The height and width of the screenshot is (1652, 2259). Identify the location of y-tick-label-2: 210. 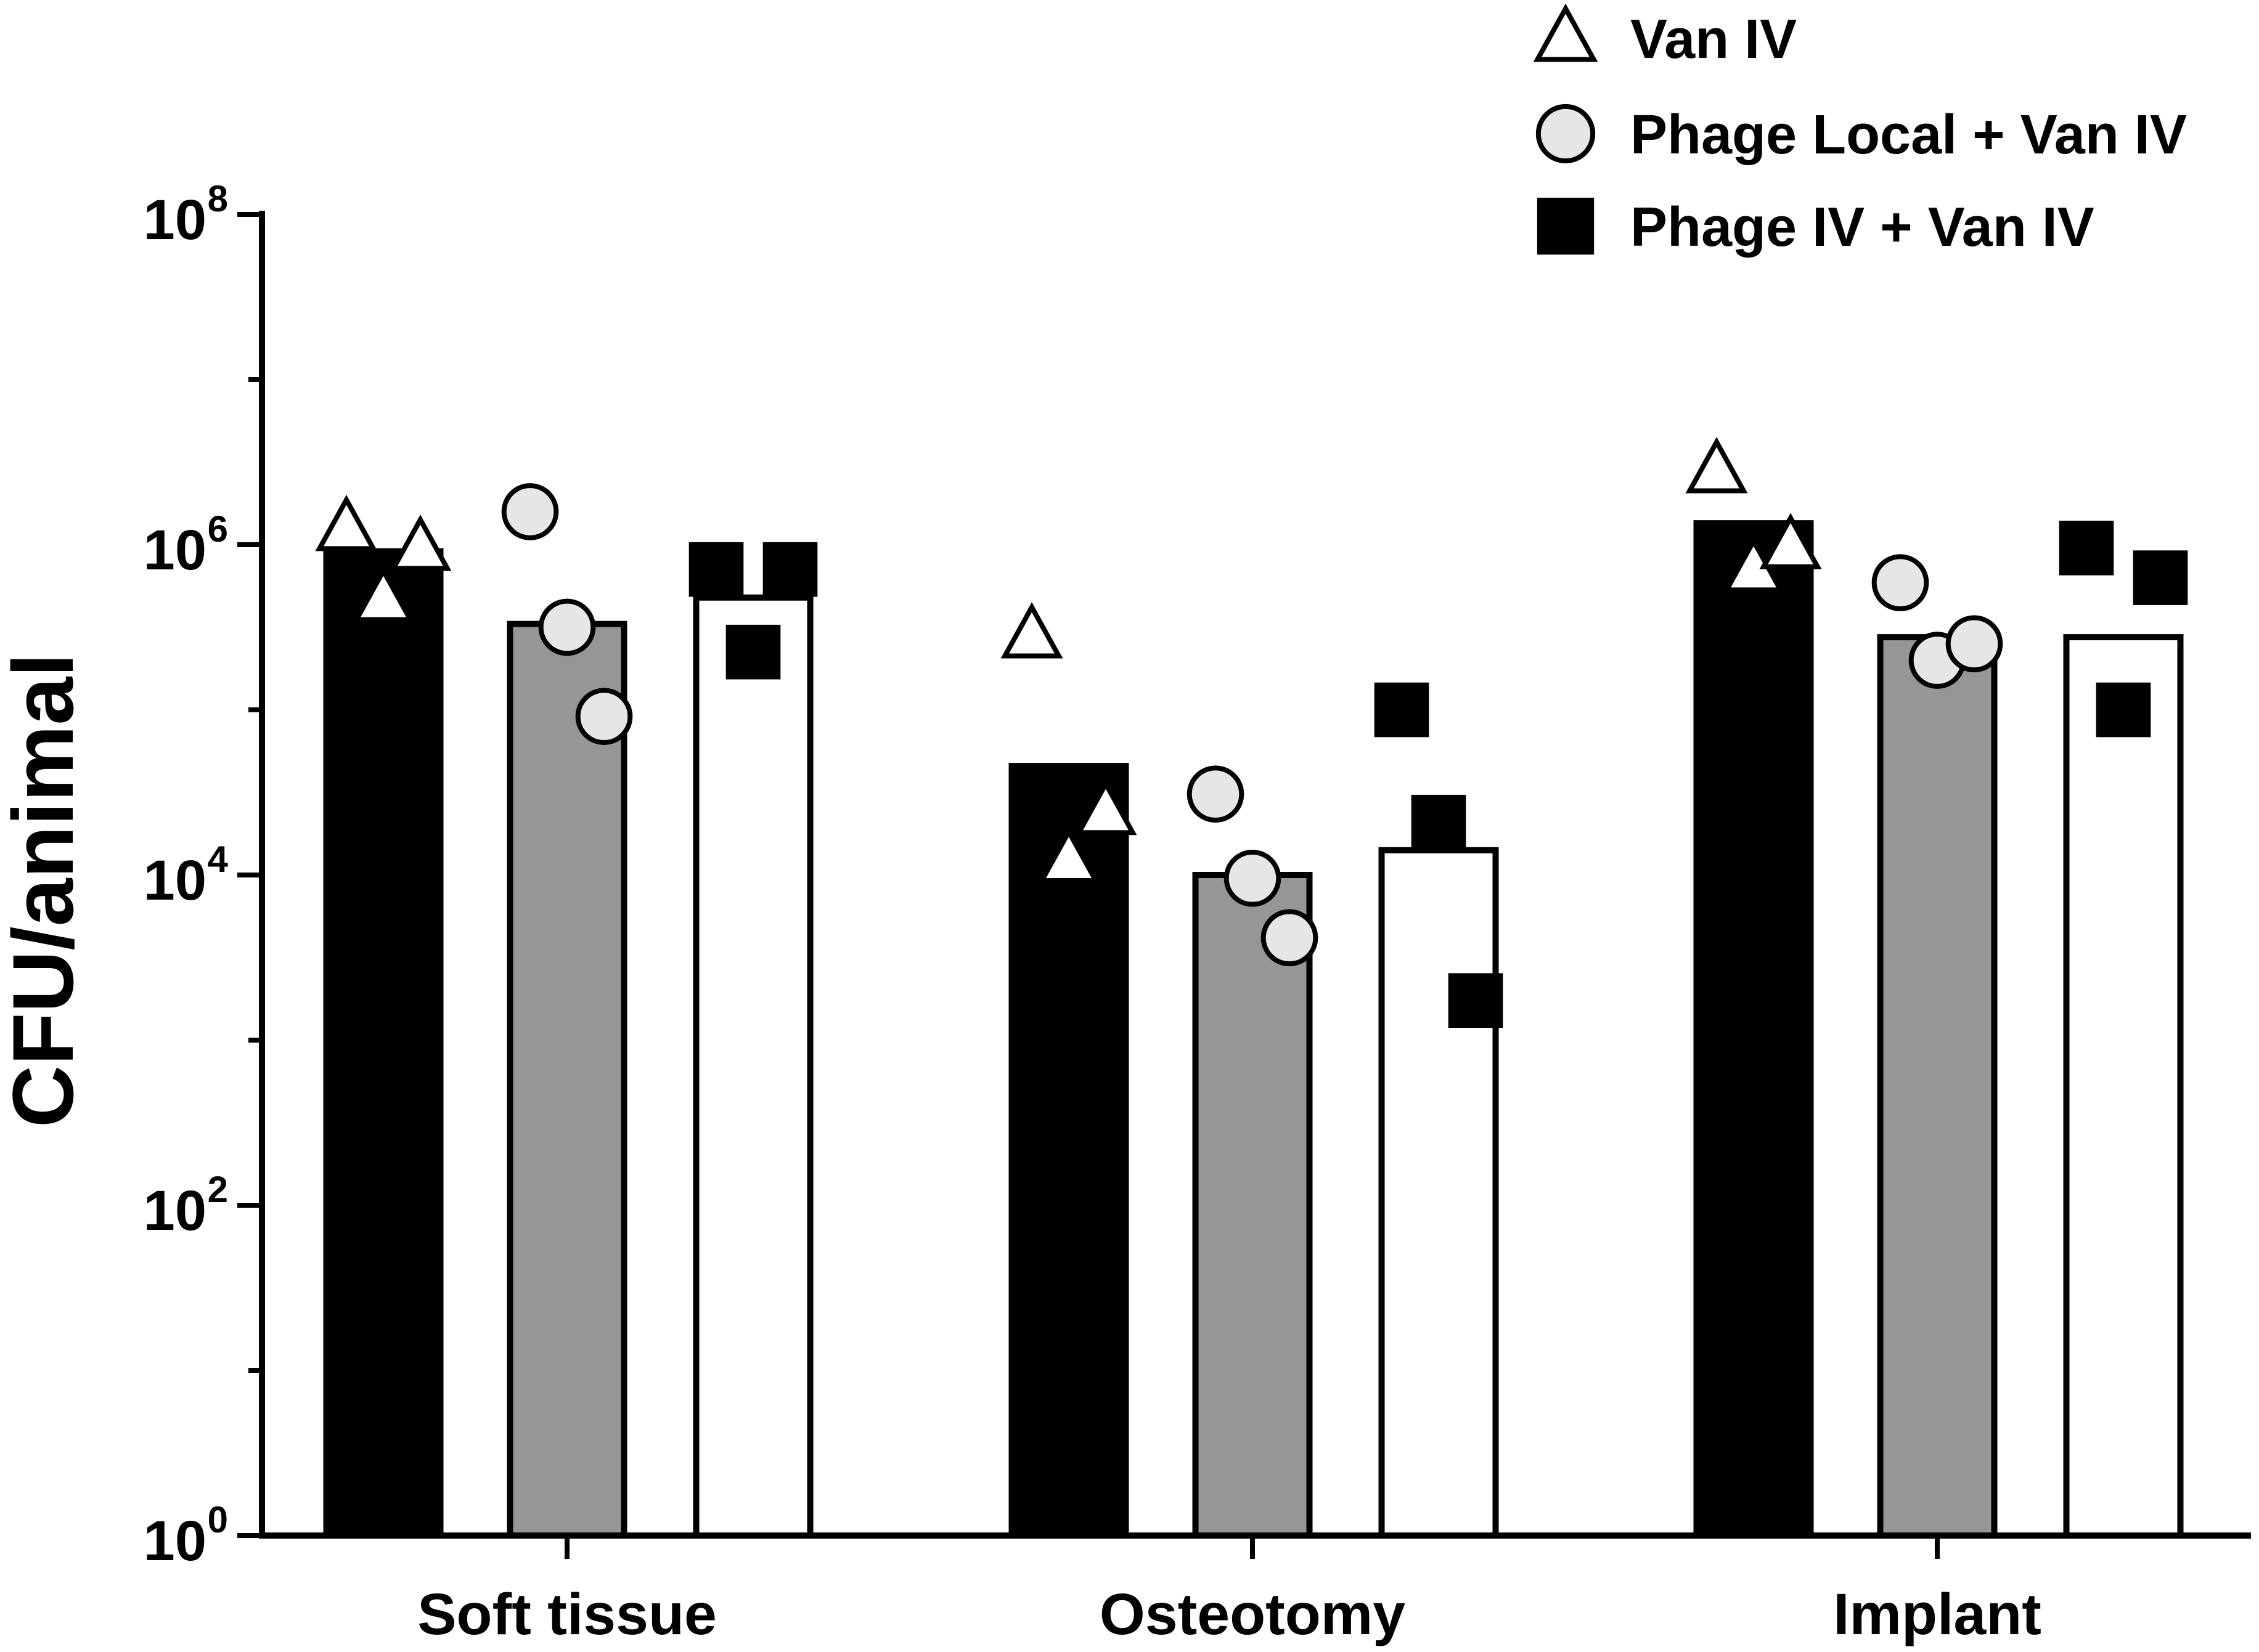
(186, 1205).